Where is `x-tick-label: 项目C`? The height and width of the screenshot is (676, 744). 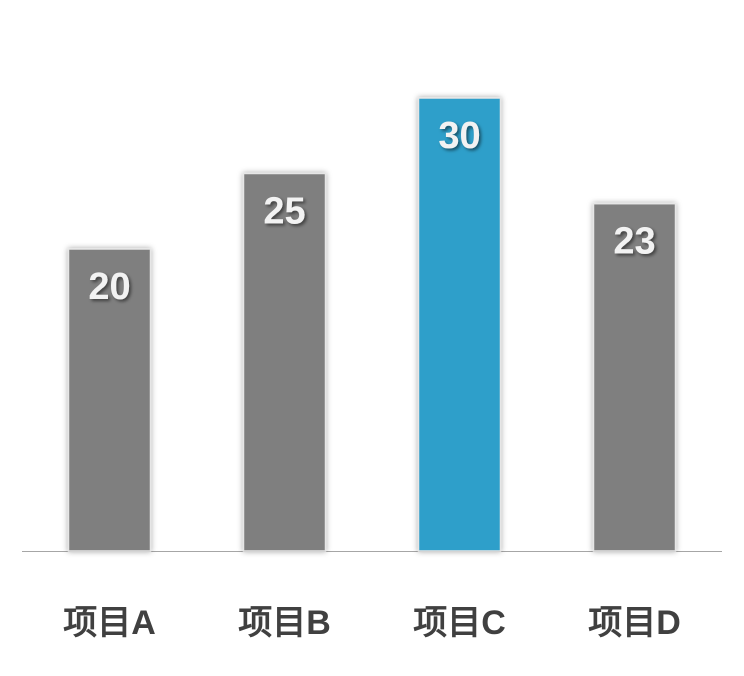 x-tick-label: 项目C is located at coordinates (459, 623).